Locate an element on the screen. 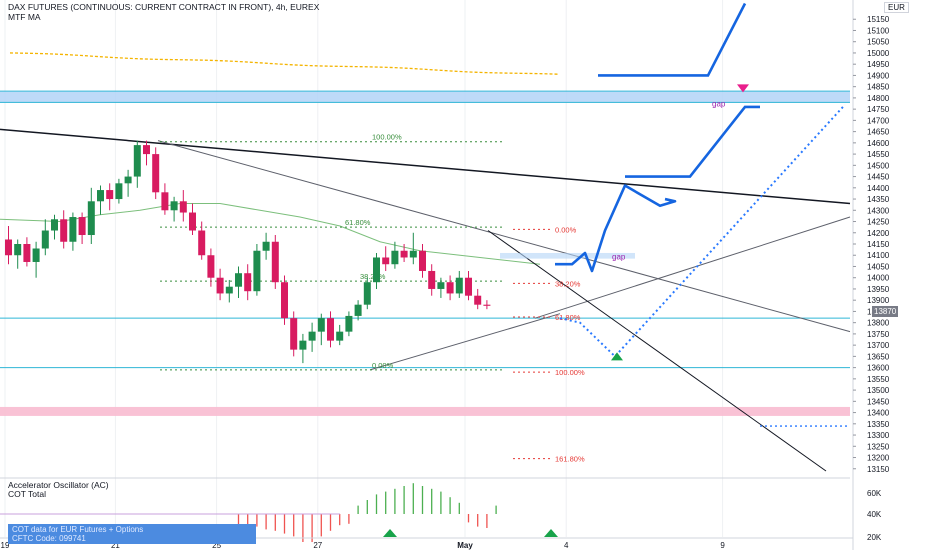 This screenshot has width=932, height=550. oscillator-label: Accelerator Oscillator (AC) is located at coordinates (58, 485).